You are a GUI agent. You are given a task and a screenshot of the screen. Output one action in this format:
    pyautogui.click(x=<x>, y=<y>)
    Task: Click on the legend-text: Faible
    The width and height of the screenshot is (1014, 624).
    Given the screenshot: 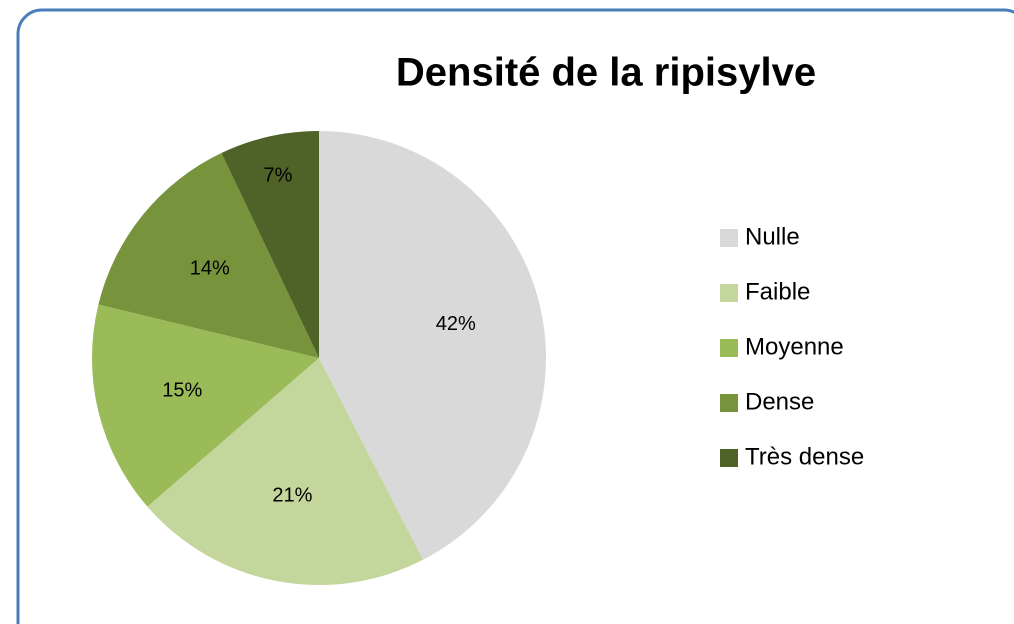 What is the action you would take?
    pyautogui.click(x=777, y=291)
    